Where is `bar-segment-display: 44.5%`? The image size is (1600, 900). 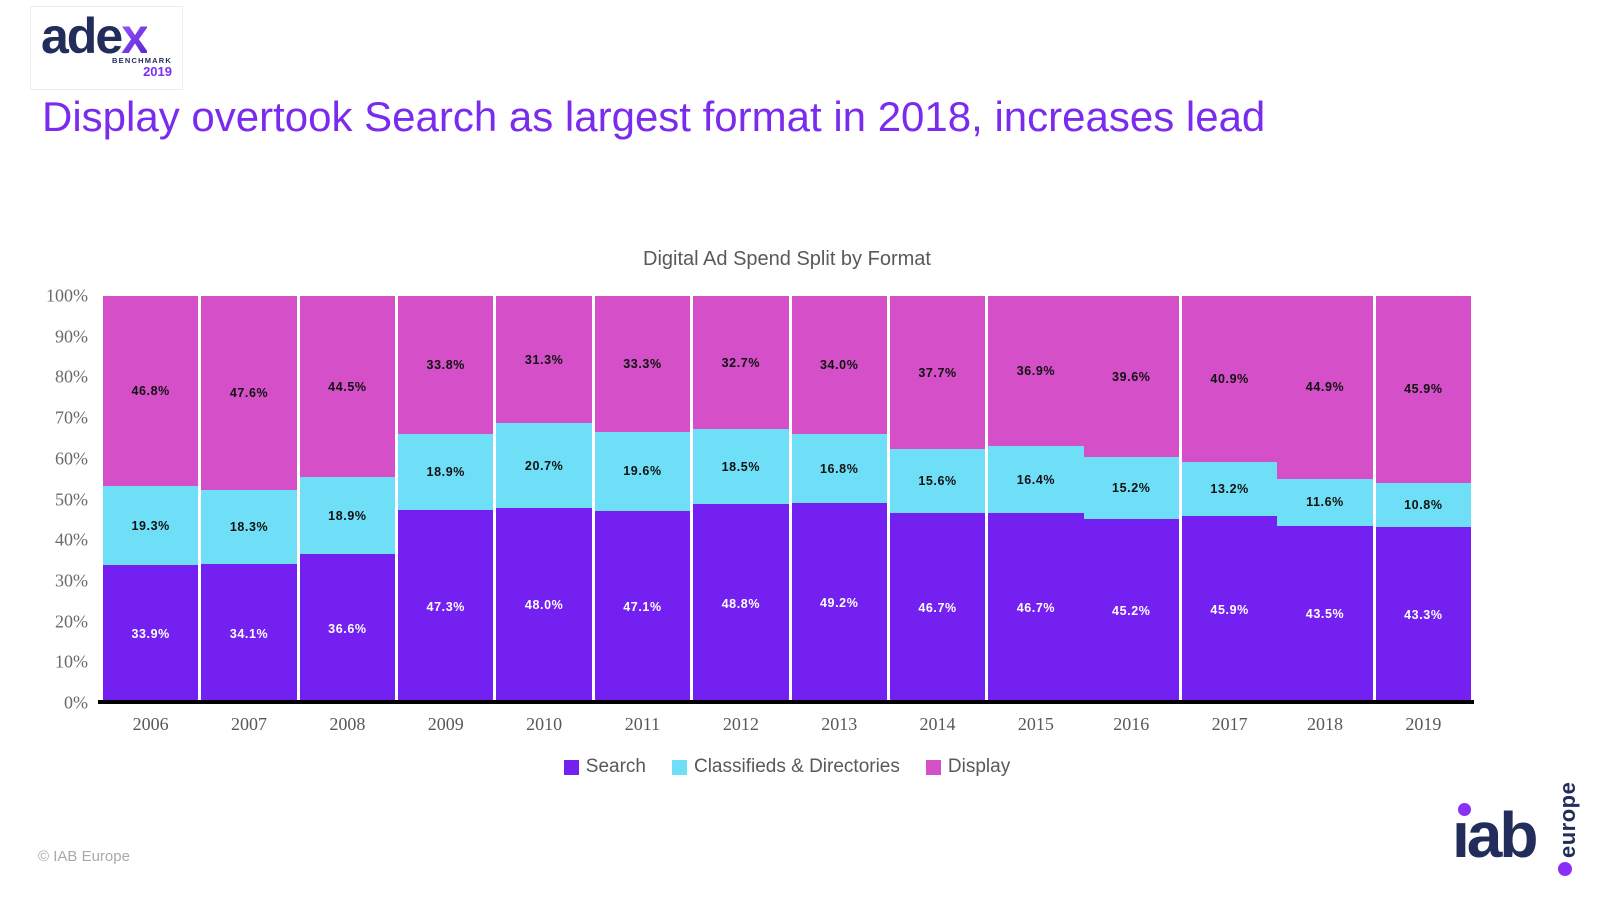
bar-segment-display: 44.5% is located at coordinates (347, 387).